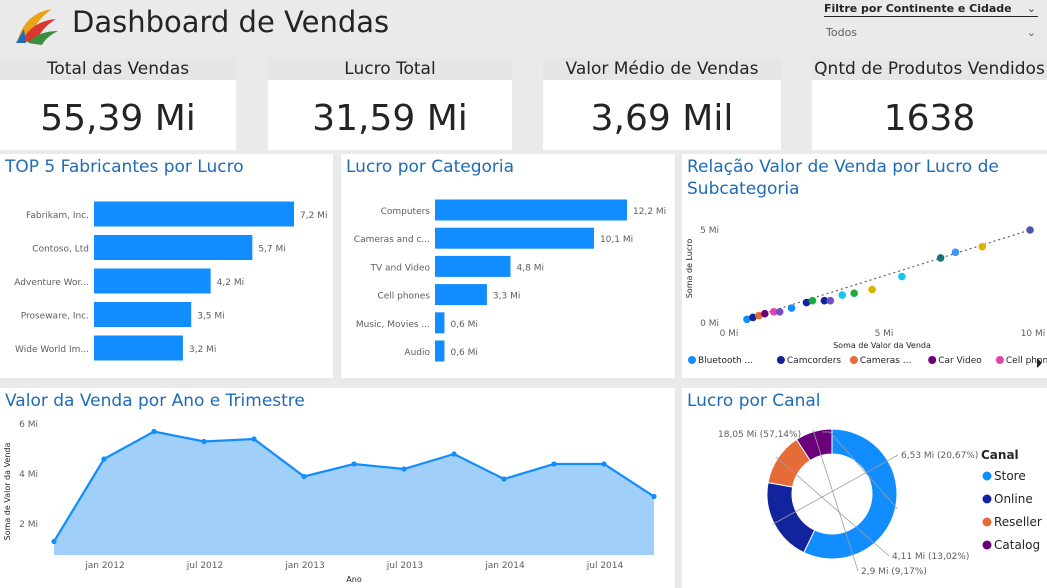 The height and width of the screenshot is (588, 1047). Describe the element at coordinates (57, 216) in the screenshot. I see `category-label: Fabrikam, Inc.` at that location.